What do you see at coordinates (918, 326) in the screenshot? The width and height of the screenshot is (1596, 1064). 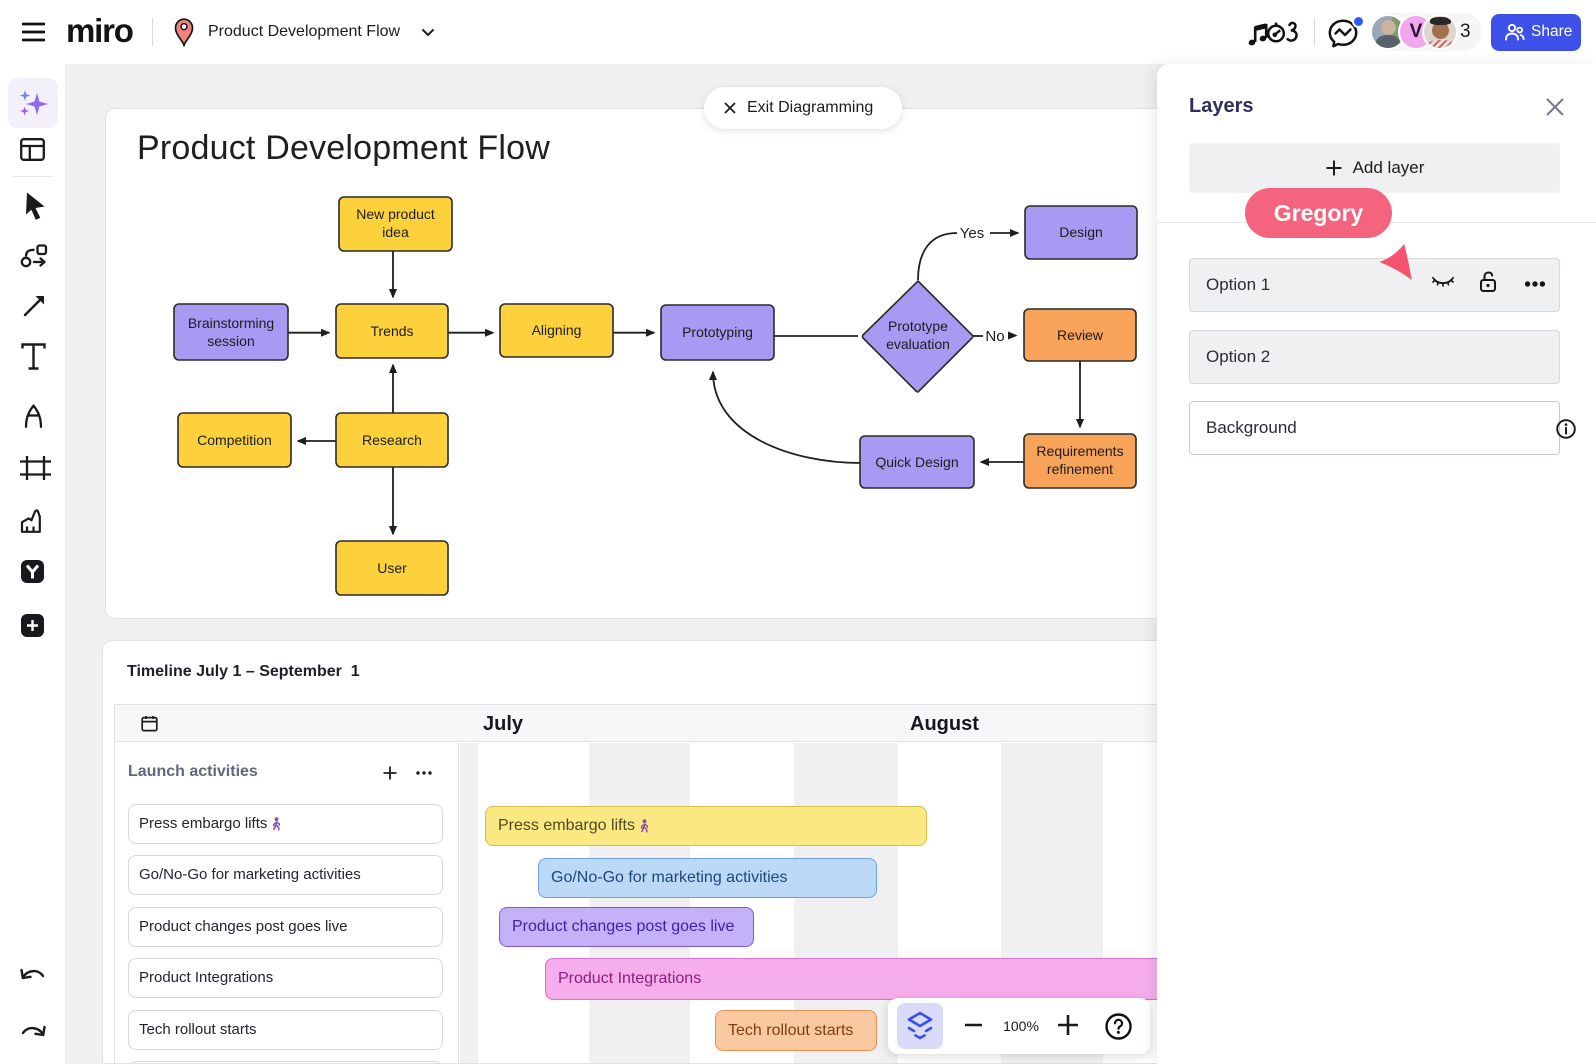 I see `svg-text: Prototype` at bounding box center [918, 326].